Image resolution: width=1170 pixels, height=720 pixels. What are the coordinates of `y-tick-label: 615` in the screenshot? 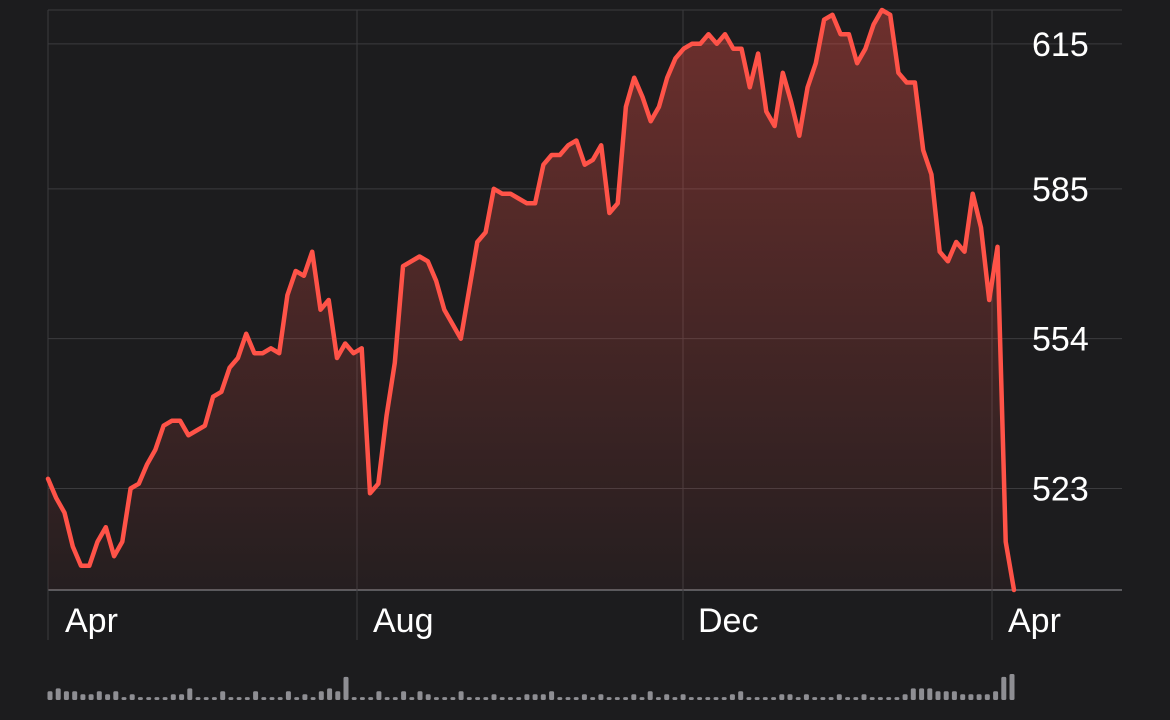 It's located at (1060, 45).